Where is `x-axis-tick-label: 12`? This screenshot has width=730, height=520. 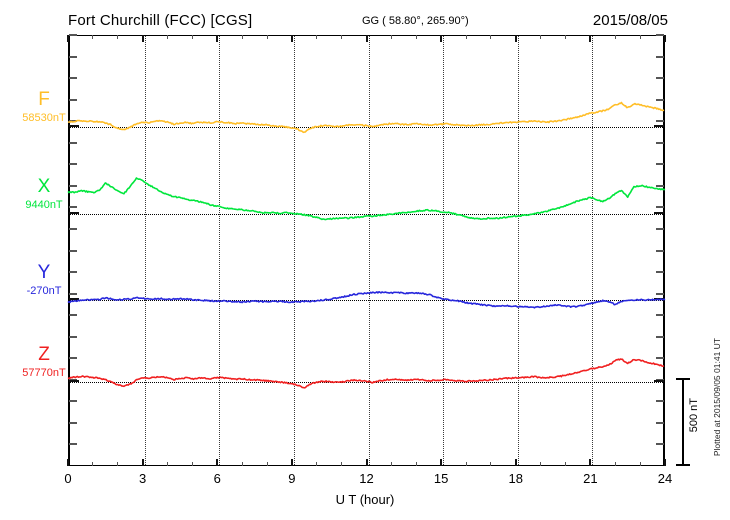 x-axis-tick-label: 12 is located at coordinates (366, 478).